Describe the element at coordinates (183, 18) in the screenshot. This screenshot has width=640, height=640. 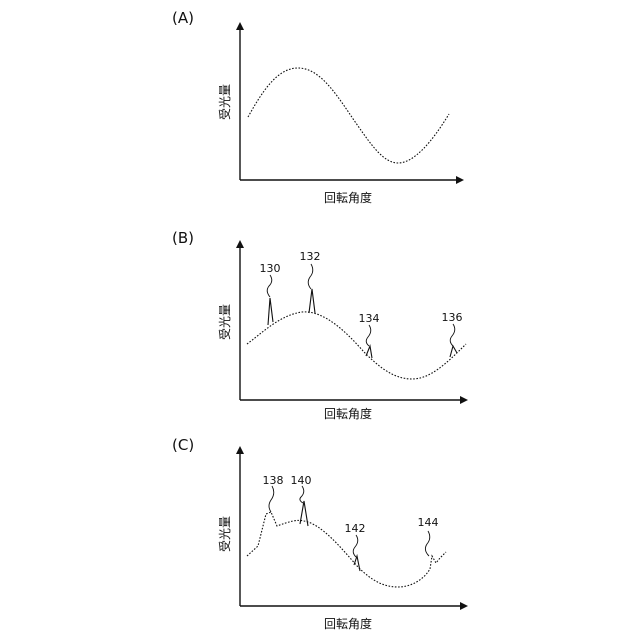
I see `panel-a-label: (A)` at that location.